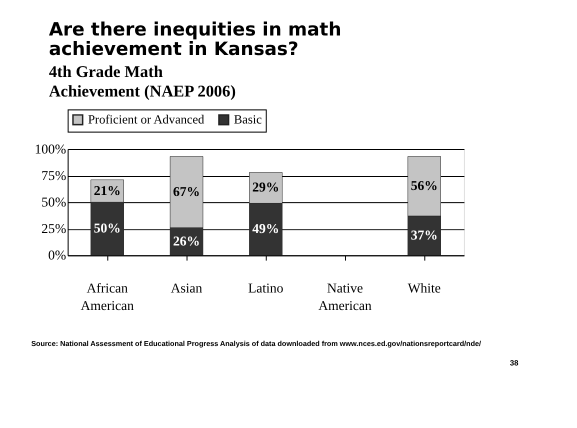 Image resolution: width=577 pixels, height=428 pixels. Describe the element at coordinates (53, 175) in the screenshot. I see `y-tick-label: 75%` at that location.